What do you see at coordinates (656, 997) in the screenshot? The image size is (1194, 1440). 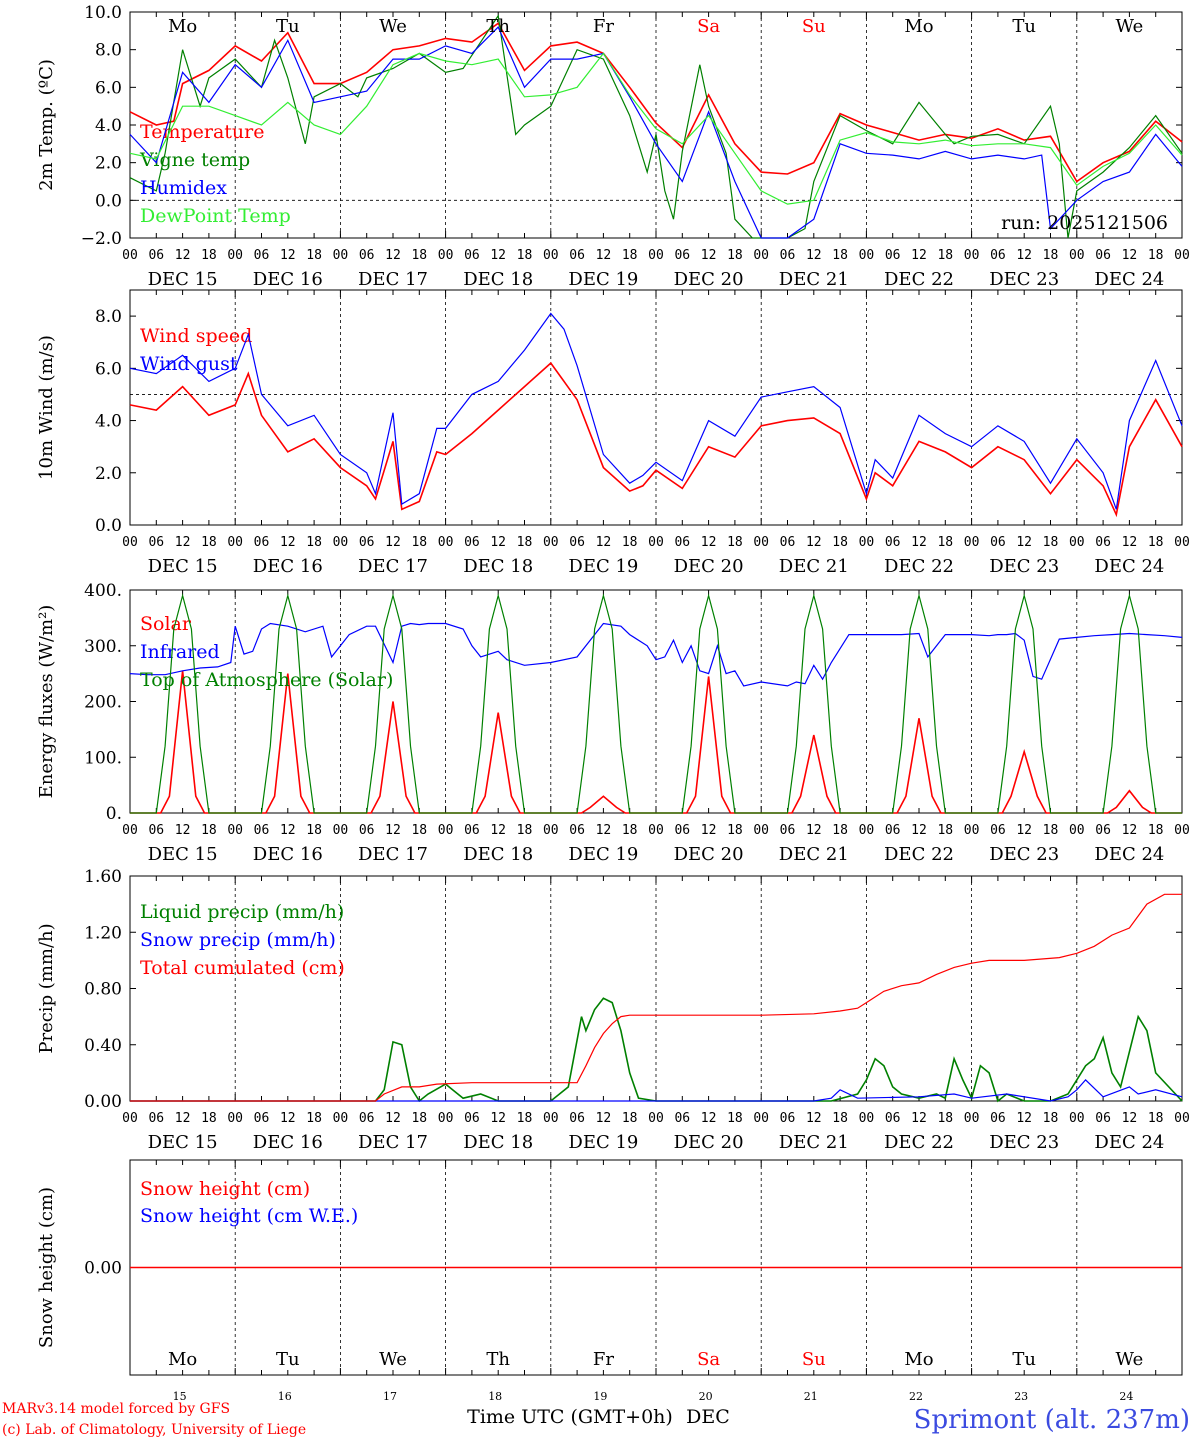 I see `series-line-total-cumulated-cm-` at bounding box center [656, 997].